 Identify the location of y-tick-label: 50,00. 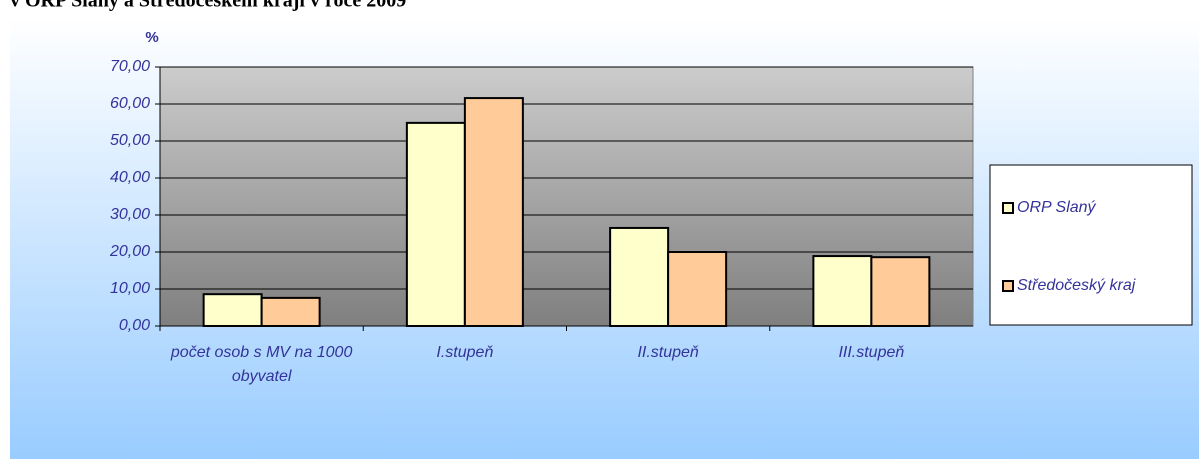
(130, 140).